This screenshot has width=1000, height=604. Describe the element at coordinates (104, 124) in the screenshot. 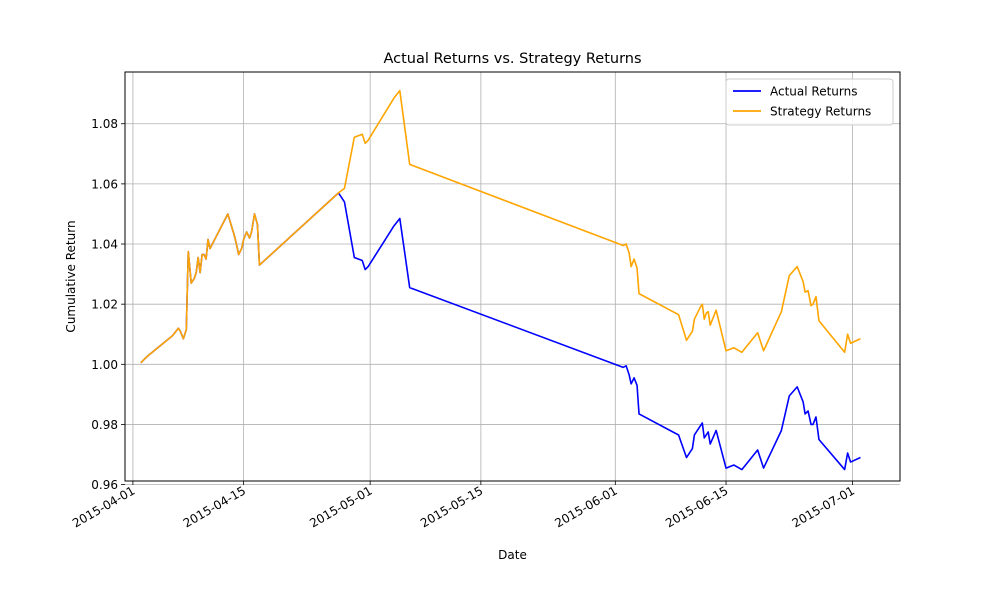

I see `y-tick-label: 1.08` at that location.